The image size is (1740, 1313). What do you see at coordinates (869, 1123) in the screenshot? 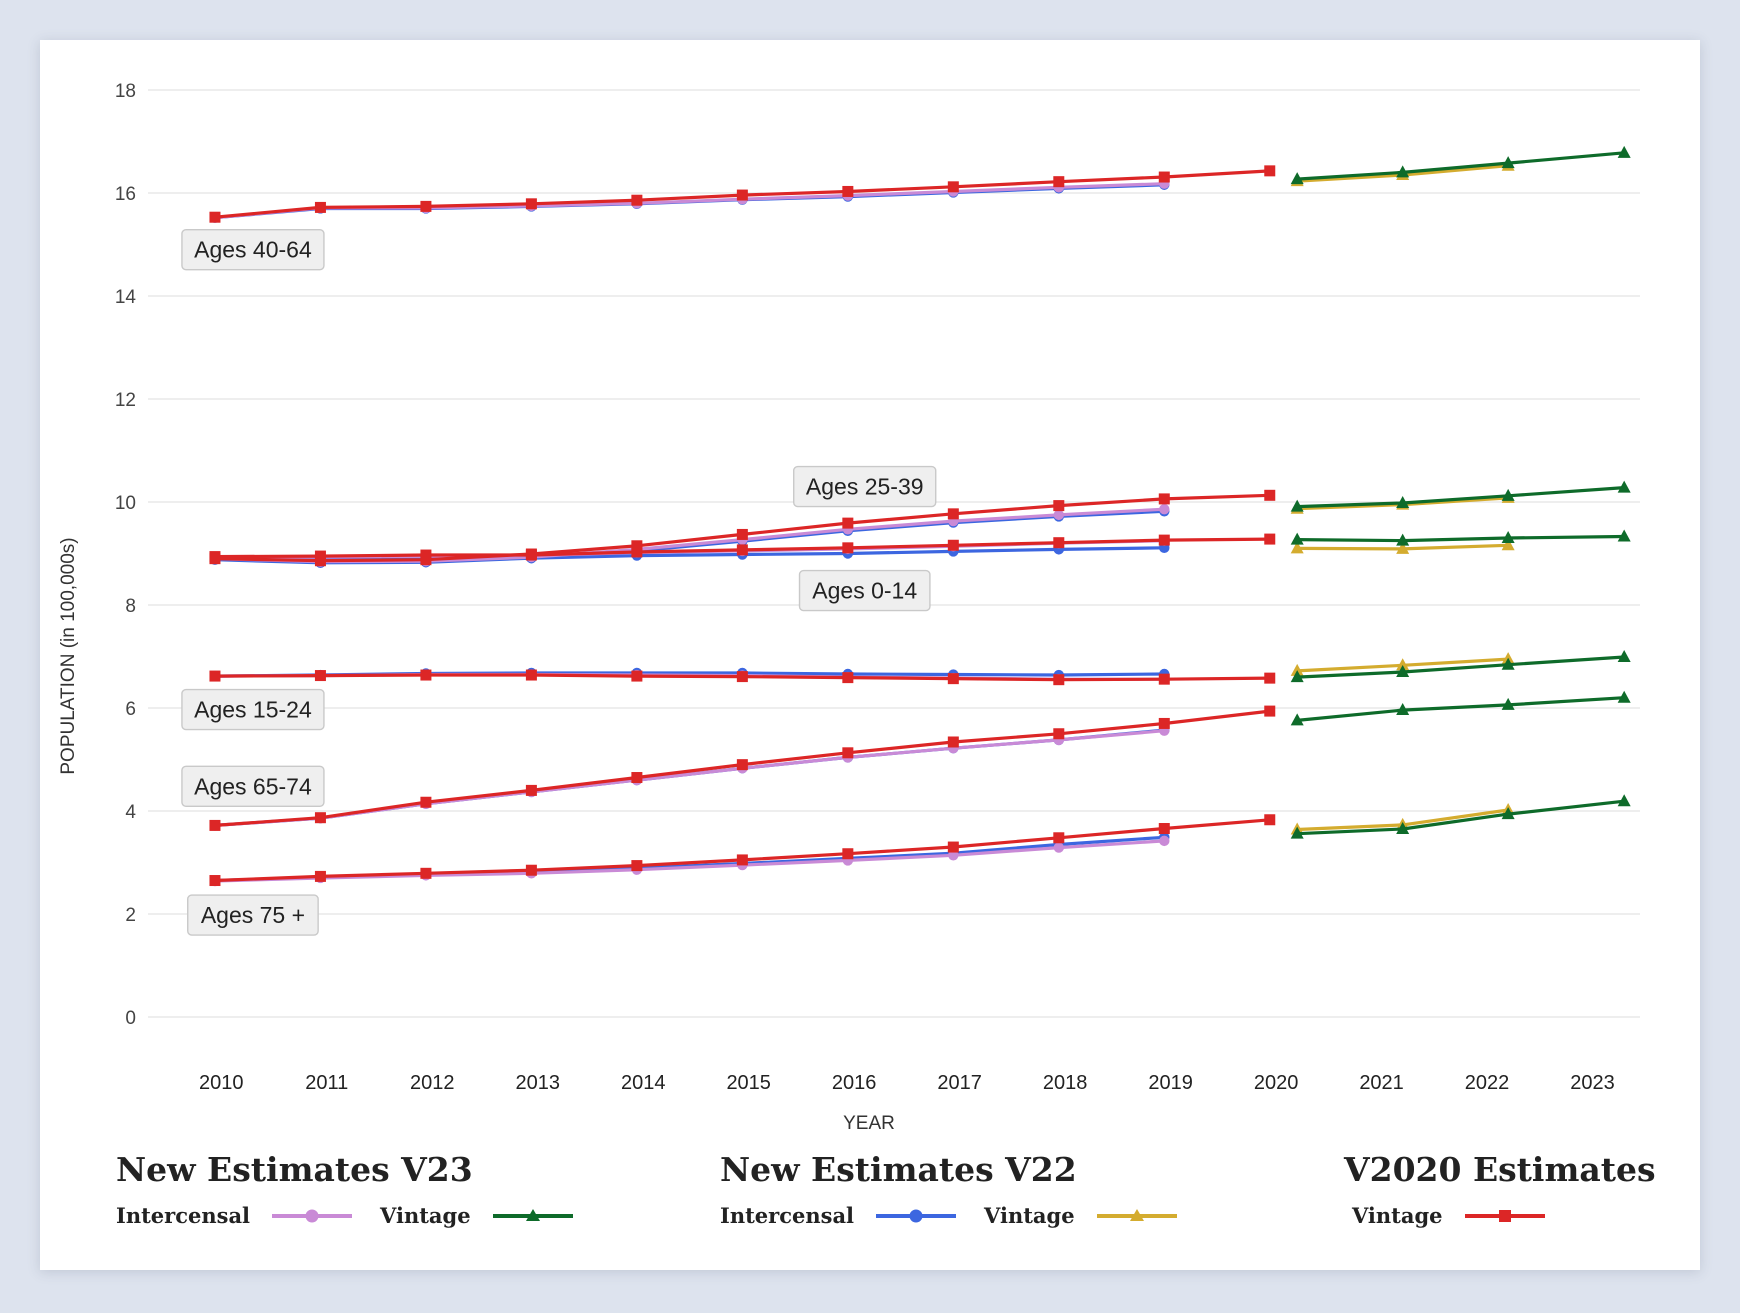
I see `x-axis-label: YEAR` at bounding box center [869, 1123].